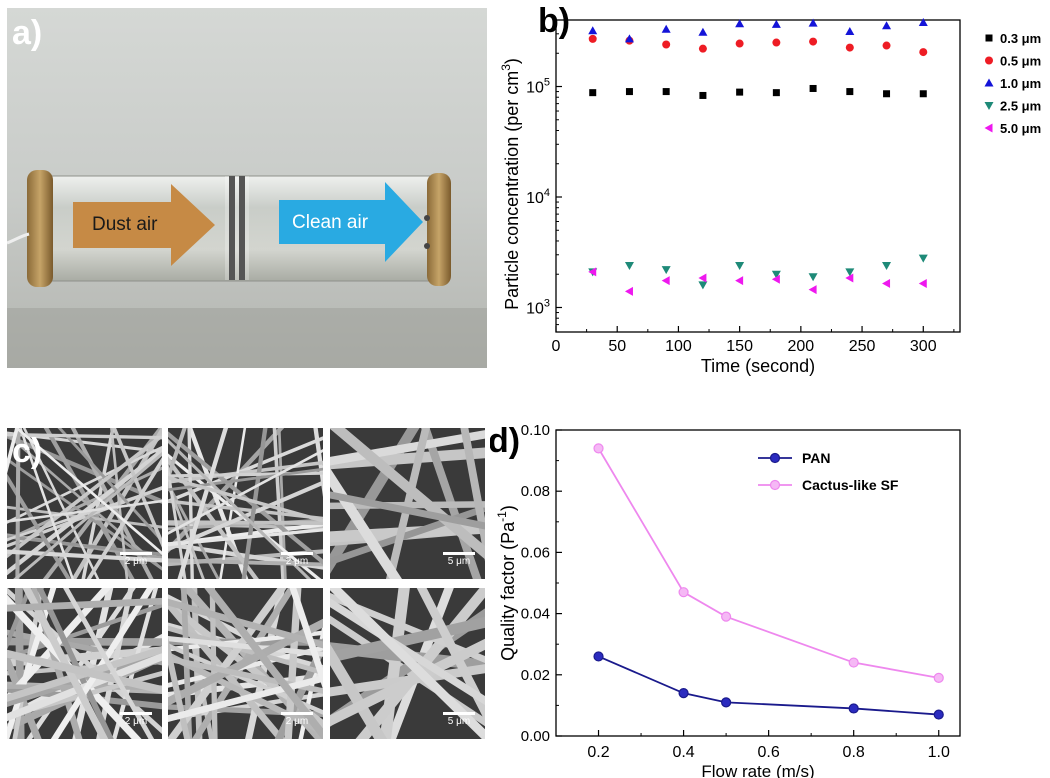 Image resolution: width=1050 pixels, height=778 pixels. Describe the element at coordinates (459, 561) in the screenshot. I see `scale-bar-label: 5 μm` at that location.